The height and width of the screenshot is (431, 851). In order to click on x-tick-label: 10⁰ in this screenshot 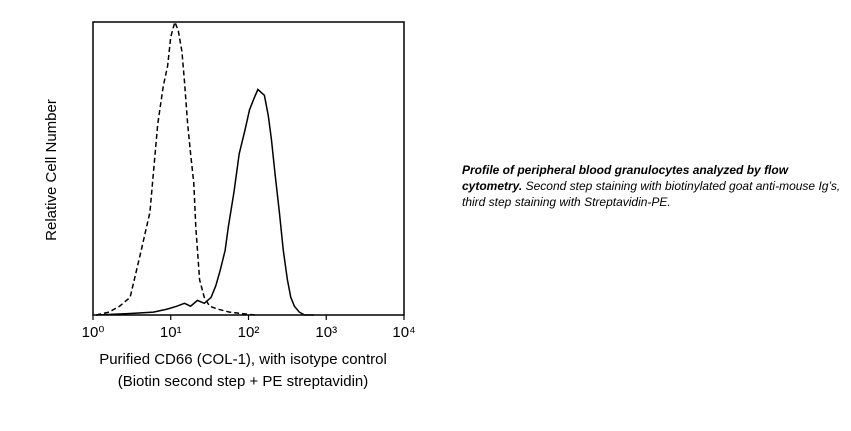, I will do `click(93, 332)`.